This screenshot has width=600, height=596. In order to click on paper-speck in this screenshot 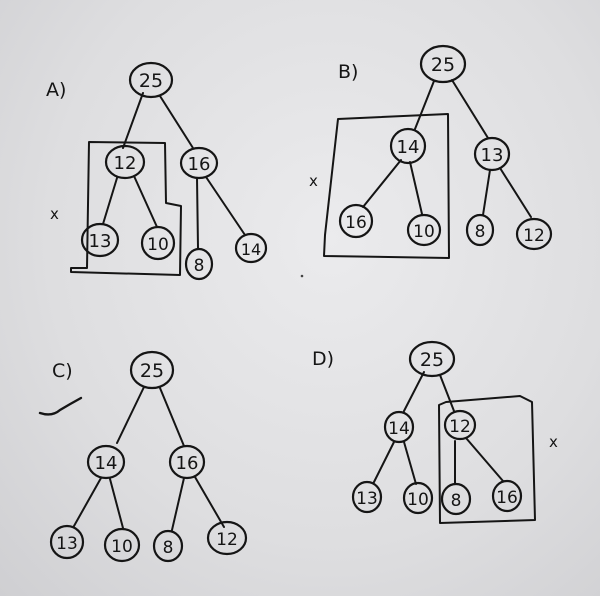, I will do `click(302, 276)`.